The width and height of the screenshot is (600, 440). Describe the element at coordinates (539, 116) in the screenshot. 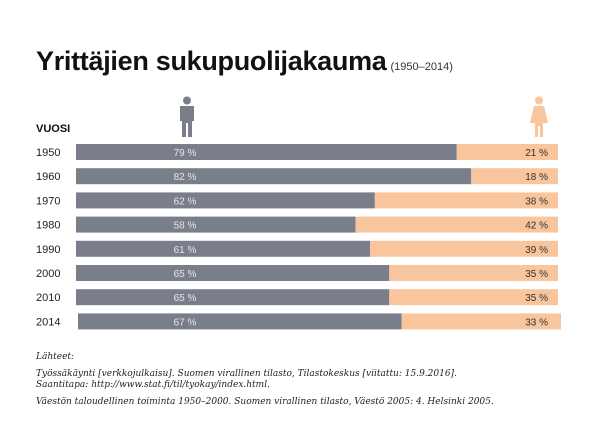

I see `female-person-icon` at that location.